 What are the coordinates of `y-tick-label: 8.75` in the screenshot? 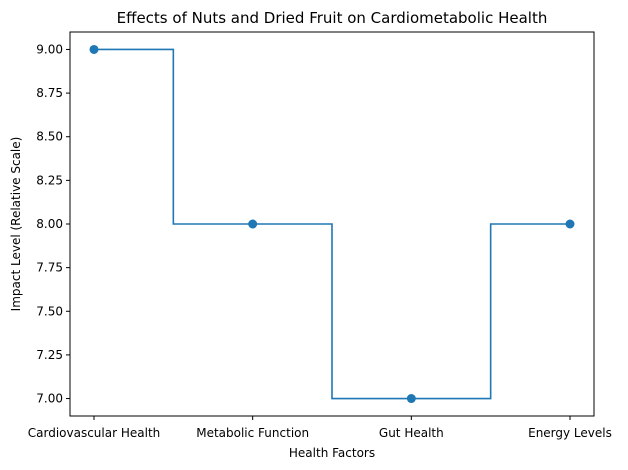 It's located at (49, 93).